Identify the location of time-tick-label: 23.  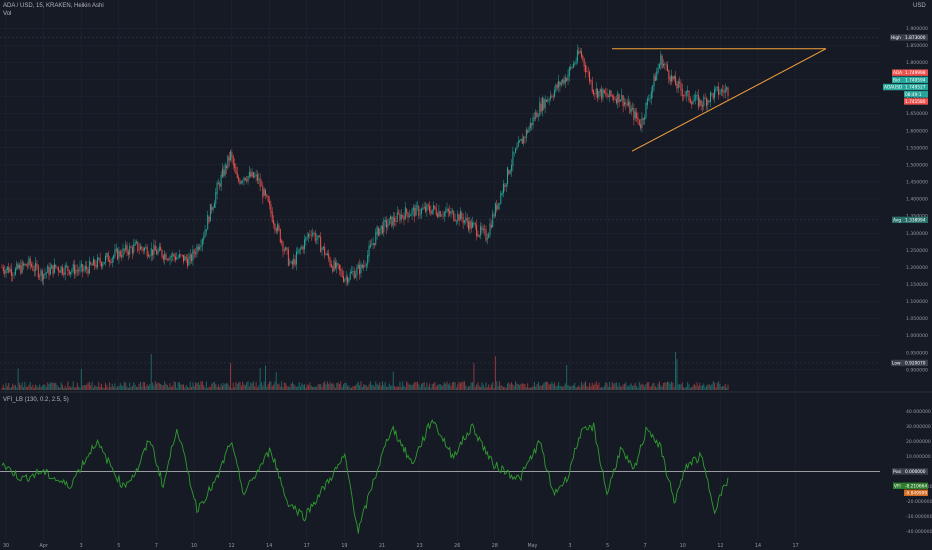
(420, 546).